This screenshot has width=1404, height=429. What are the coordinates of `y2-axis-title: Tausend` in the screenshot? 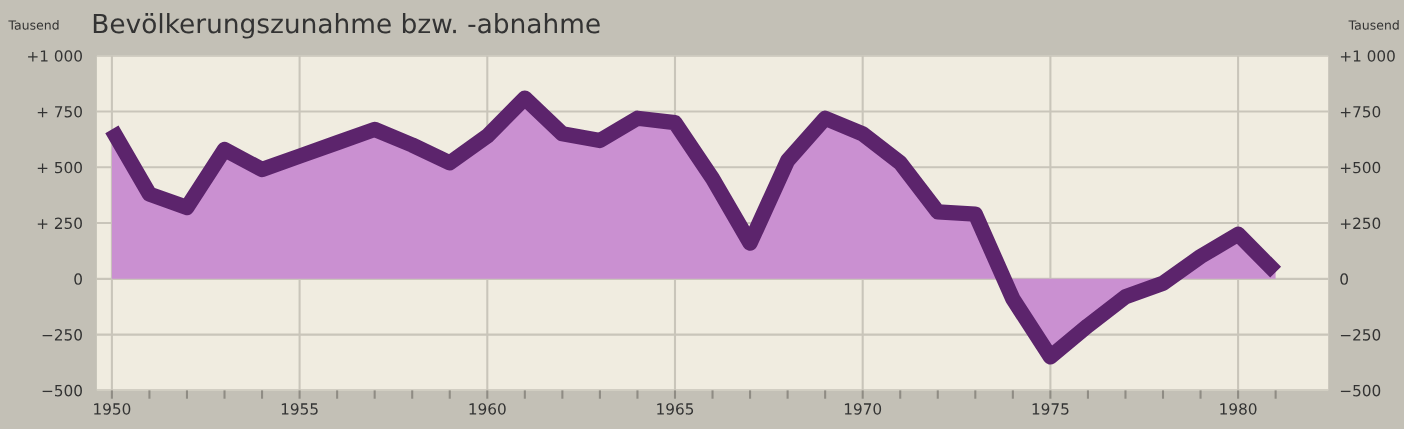 It's located at (1373, 25).